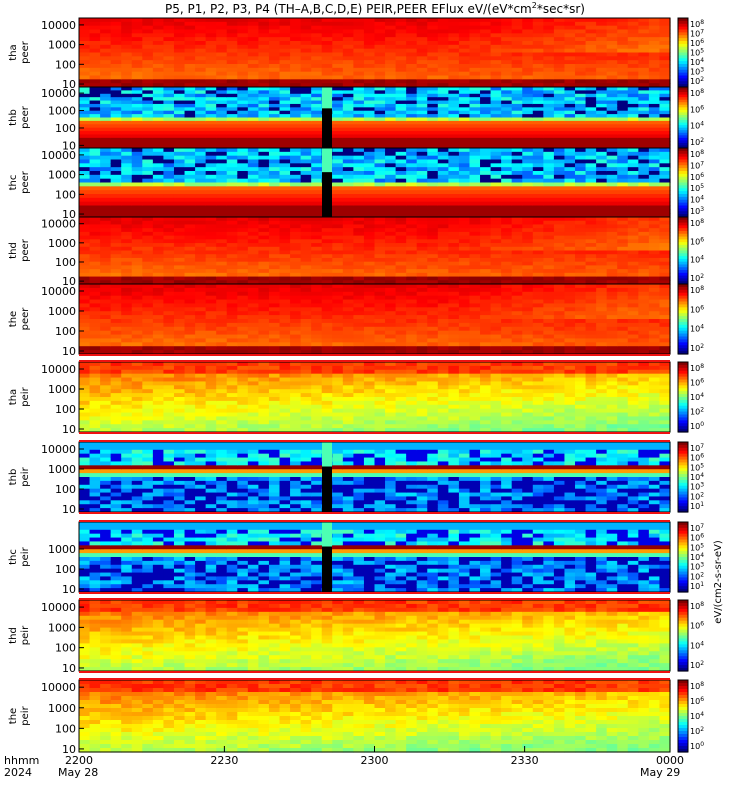  What do you see at coordinates (683, 260) in the screenshot?
I see `colorbar-step` at bounding box center [683, 260].